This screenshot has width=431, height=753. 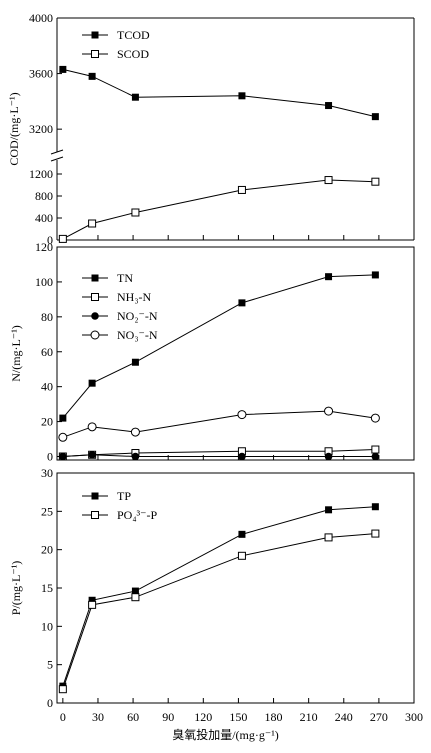 What do you see at coordinates (63, 717) in the screenshot?
I see `x-tick-label: 0` at bounding box center [63, 717].